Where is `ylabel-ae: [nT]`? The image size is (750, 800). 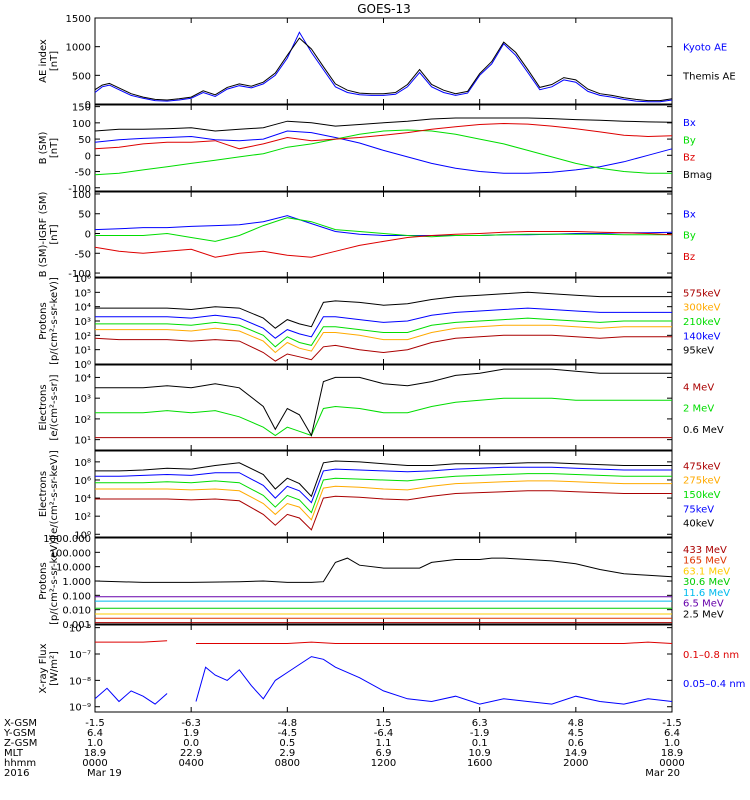 ylabel-ae: [nT] is located at coordinates (54, 61).